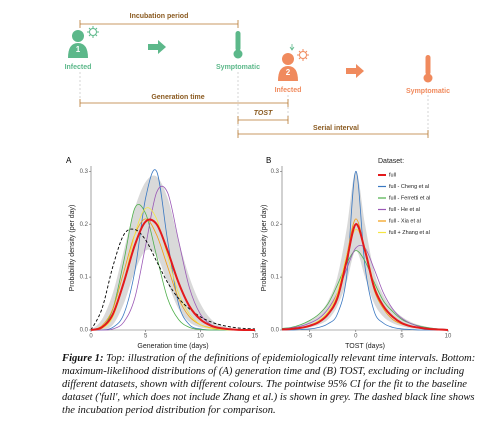 The width and height of the screenshot is (500, 425). What do you see at coordinates (365, 346) in the screenshot?
I see `x-axis-label: TOST (days)` at bounding box center [365, 346].